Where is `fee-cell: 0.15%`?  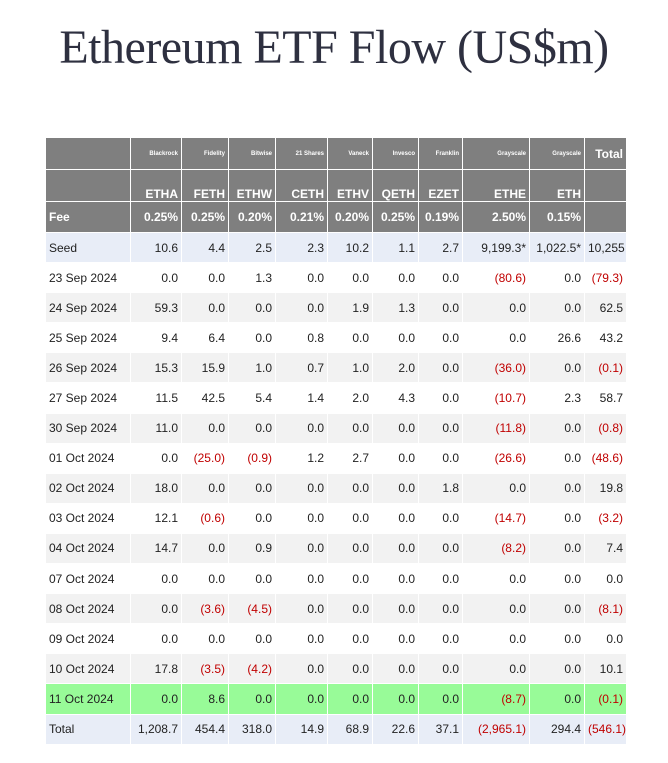 fee-cell: 0.15% is located at coordinates (557, 217).